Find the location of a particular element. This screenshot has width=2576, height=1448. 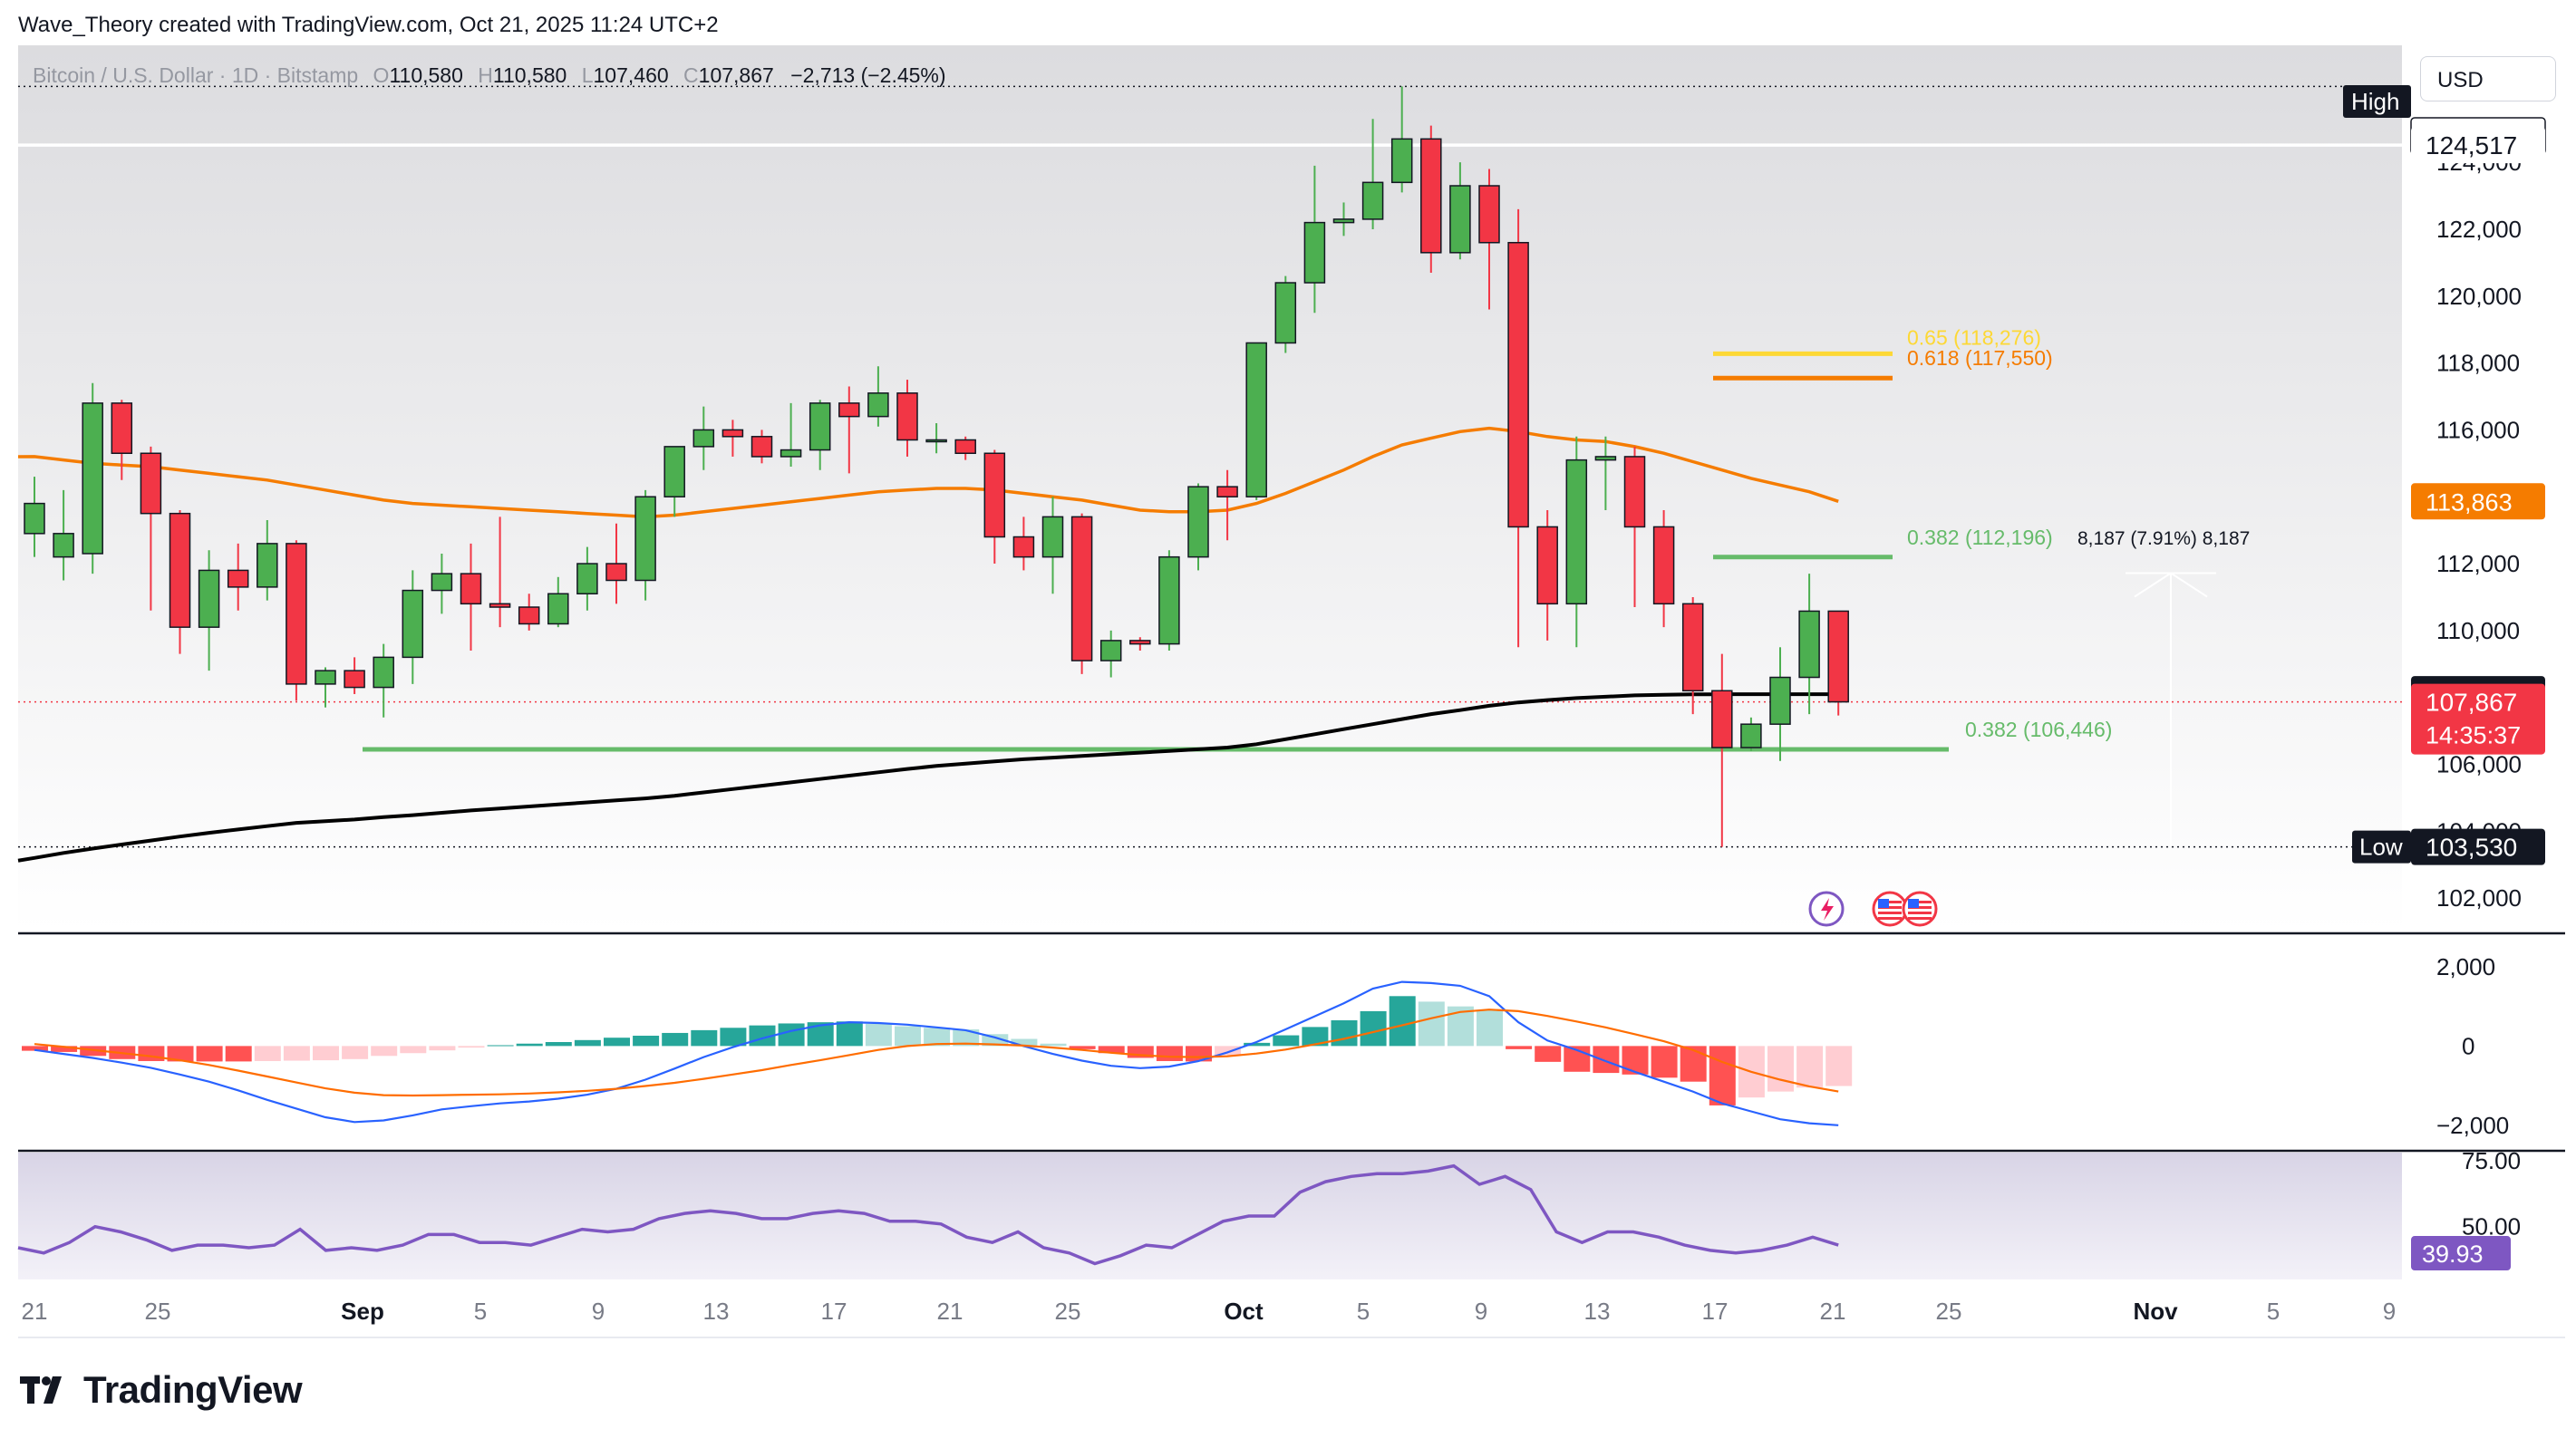

time-axis-tick: 13 is located at coordinates (716, 1311).